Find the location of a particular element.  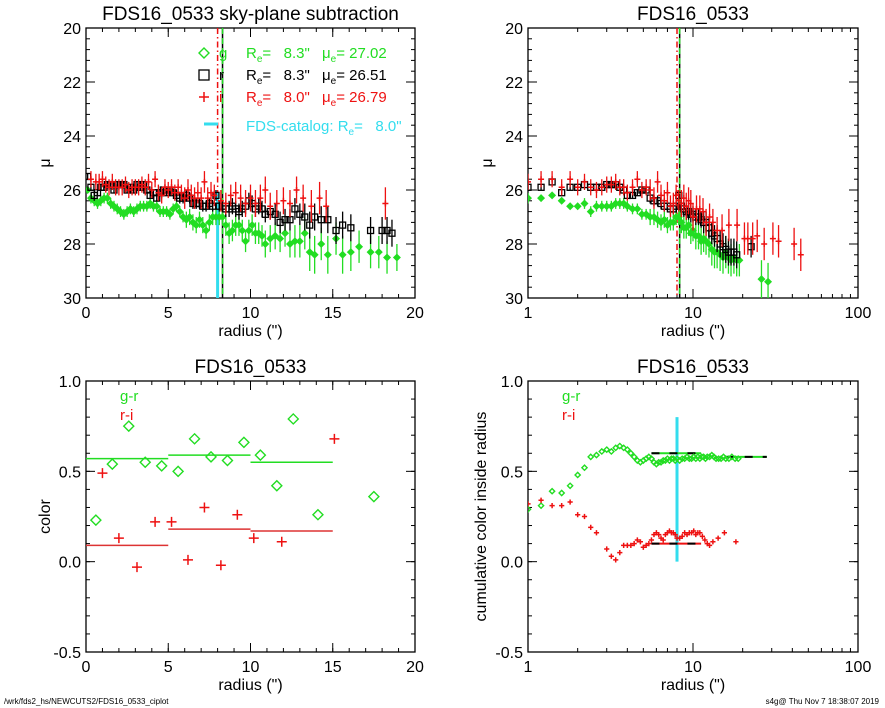

footer-file-path: /wrk/fds2_hs/NEWCUTS2/FDS16_0533_ciplot is located at coordinates (86, 701).